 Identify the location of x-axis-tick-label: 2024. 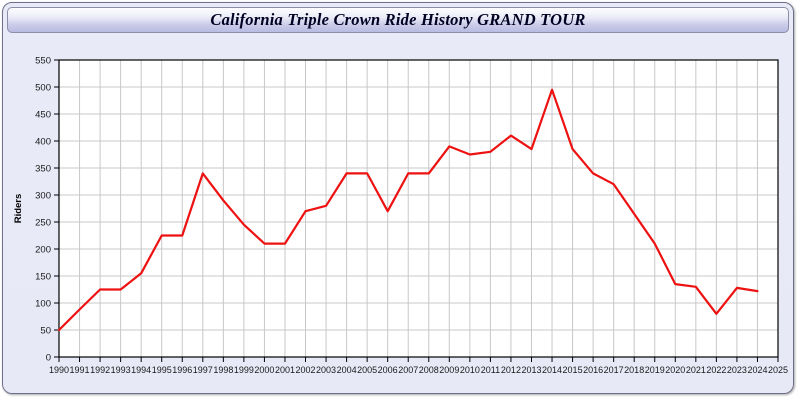
(757, 370).